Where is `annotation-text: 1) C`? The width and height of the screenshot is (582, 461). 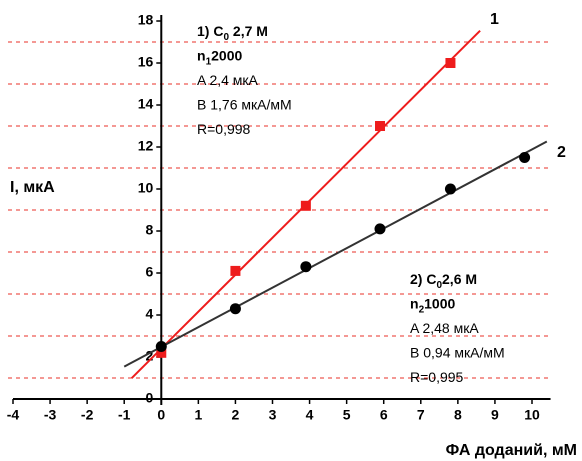 annotation-text: 1) C is located at coordinates (210, 31).